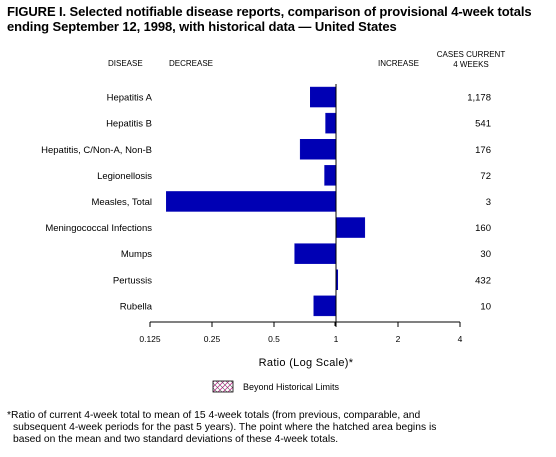 This screenshot has width=556, height=457. What do you see at coordinates (483, 124) in the screenshot?
I see `cases-value: 541` at bounding box center [483, 124].